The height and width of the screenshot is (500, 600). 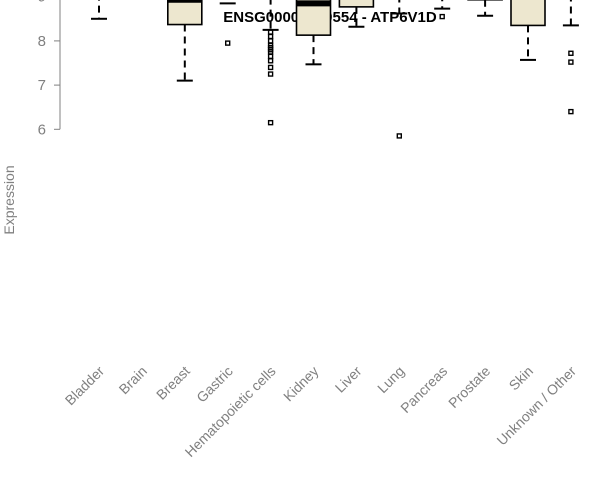 What do you see at coordinates (536, 406) in the screenshot?
I see `x-tick-label: Unknown / Other` at bounding box center [536, 406].